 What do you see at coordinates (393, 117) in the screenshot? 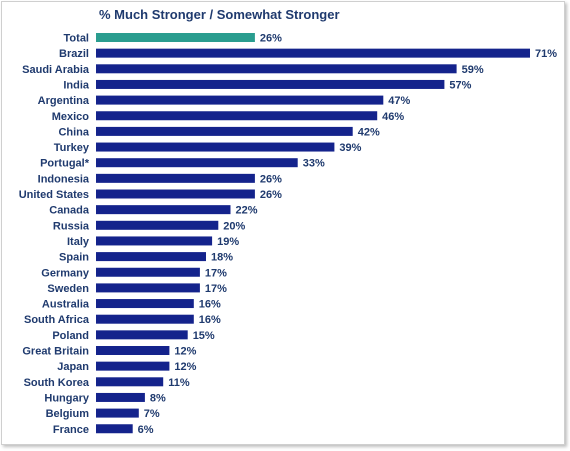
I see `value-label-mexico: 46%` at bounding box center [393, 117].